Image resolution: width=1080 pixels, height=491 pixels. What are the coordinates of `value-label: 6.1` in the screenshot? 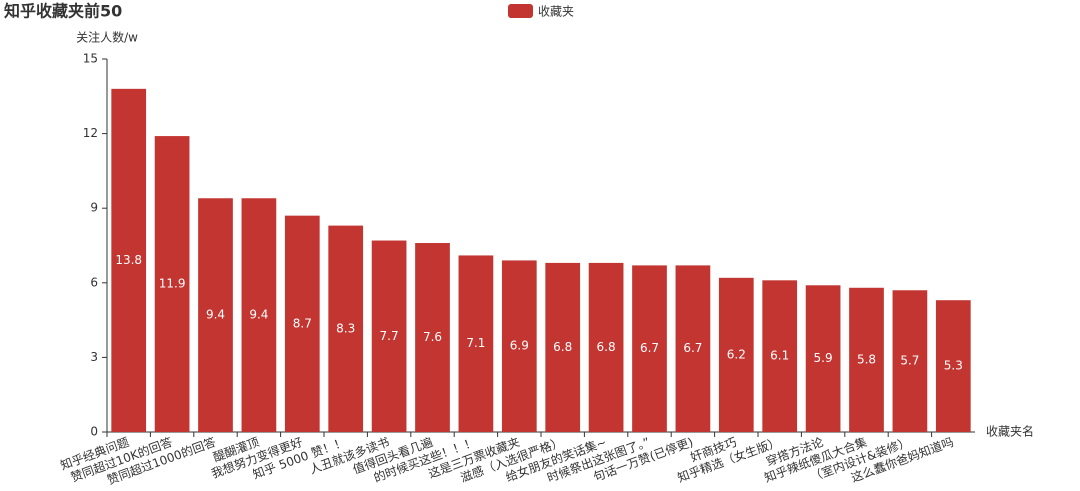 It's located at (779, 356).